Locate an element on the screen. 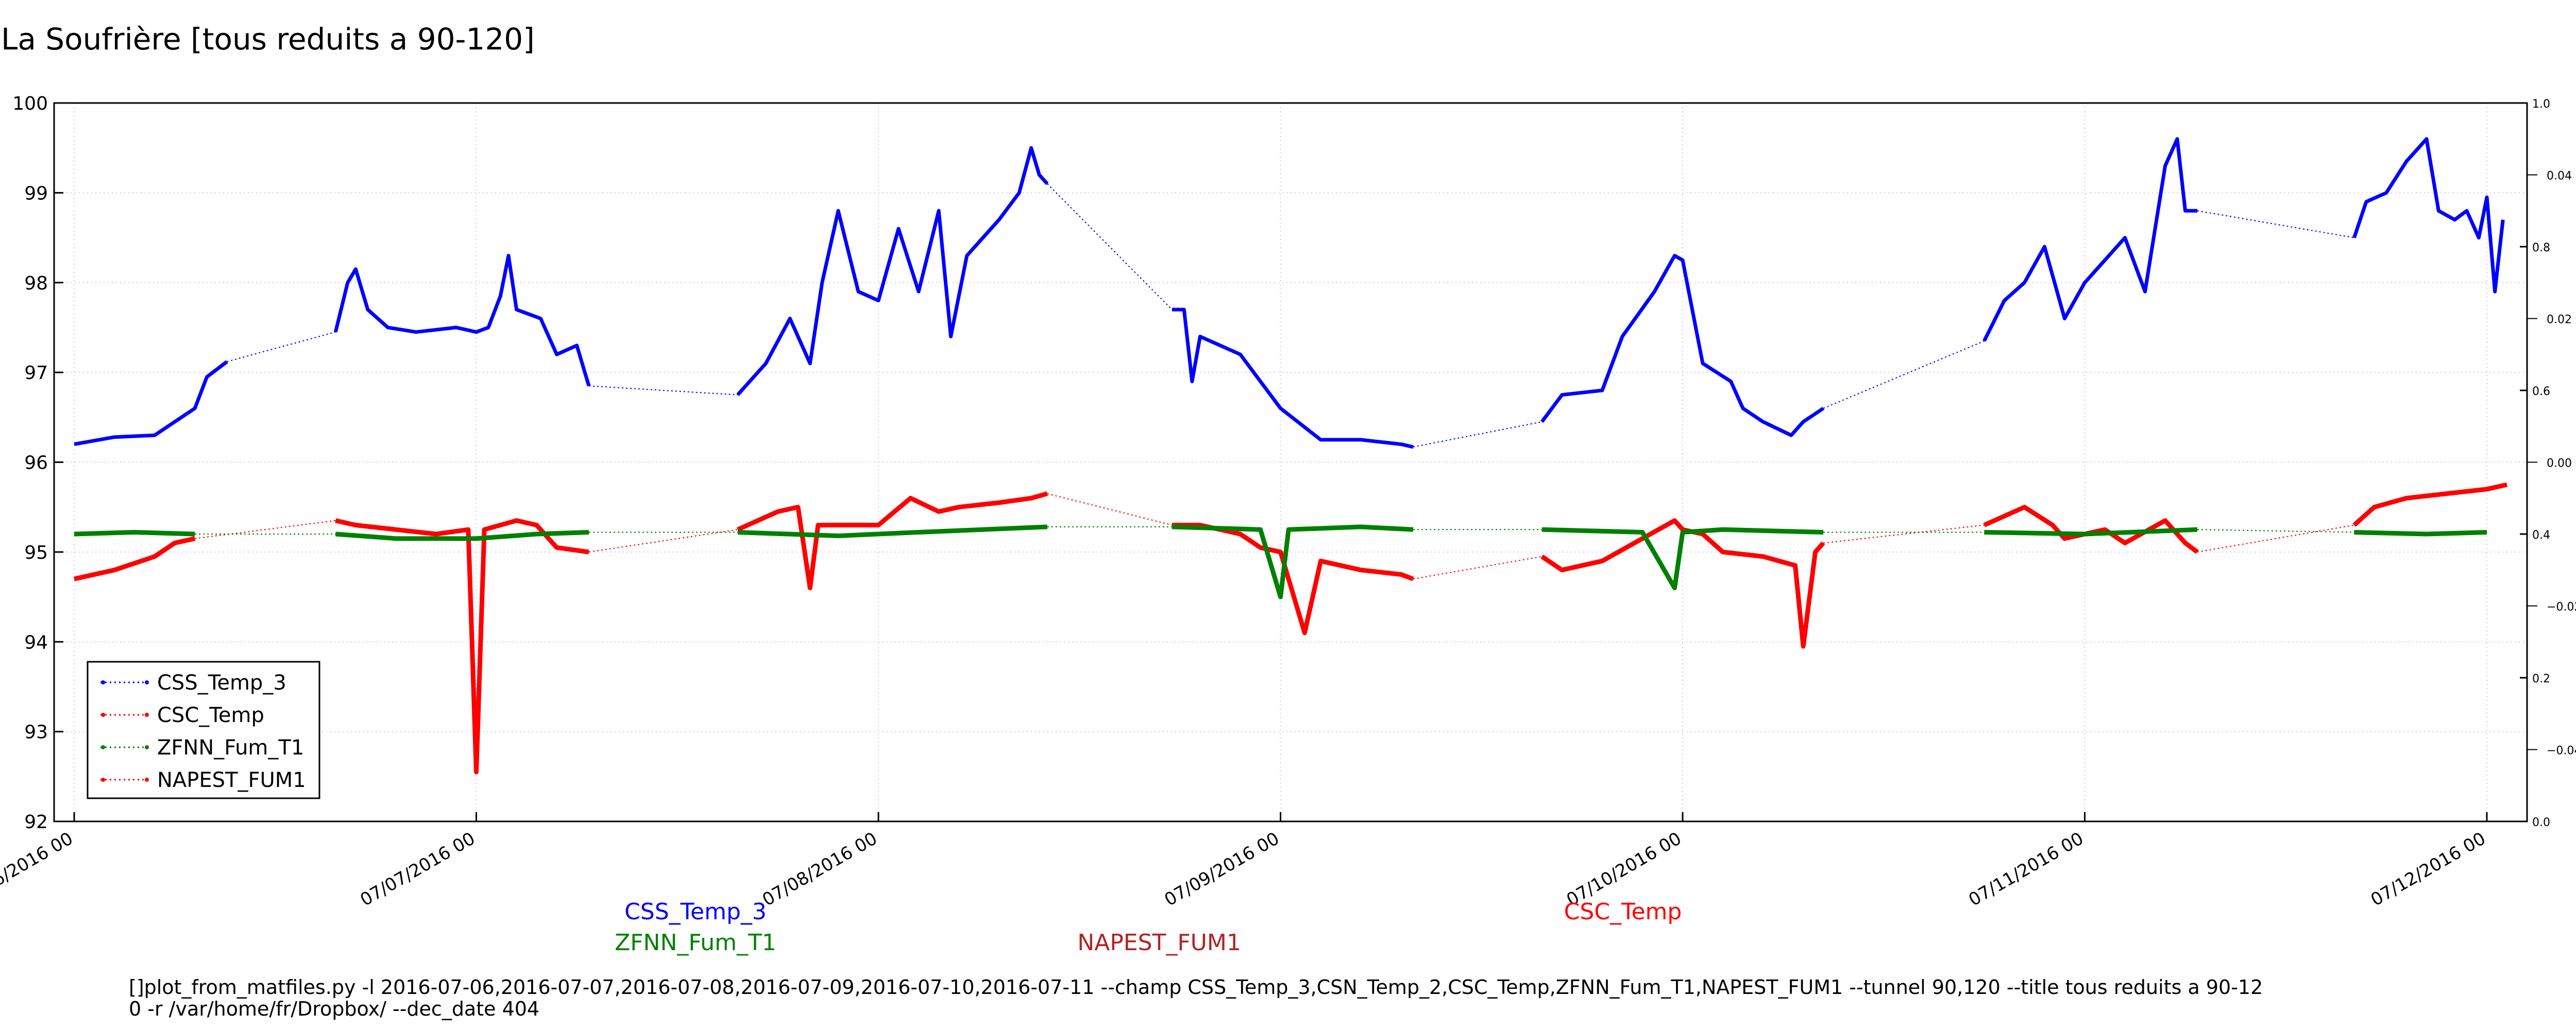  y-tick-label: 96 is located at coordinates (36, 463).